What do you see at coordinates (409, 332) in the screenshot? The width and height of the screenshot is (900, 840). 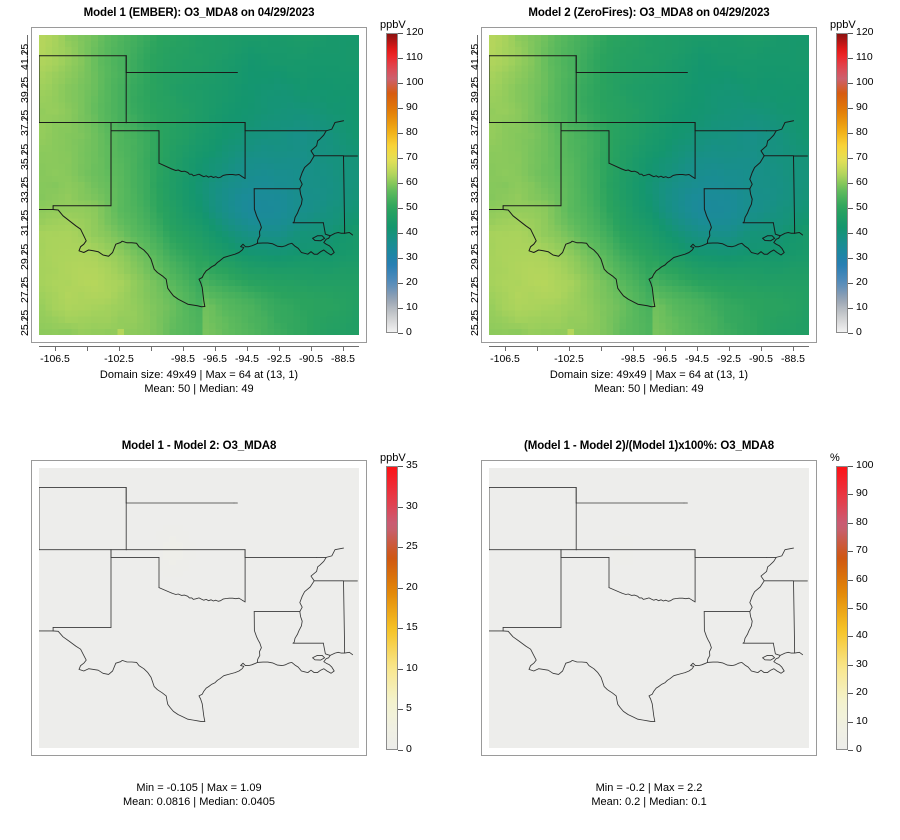 I see `colorbar-model1-tick-label: 0` at bounding box center [409, 332].